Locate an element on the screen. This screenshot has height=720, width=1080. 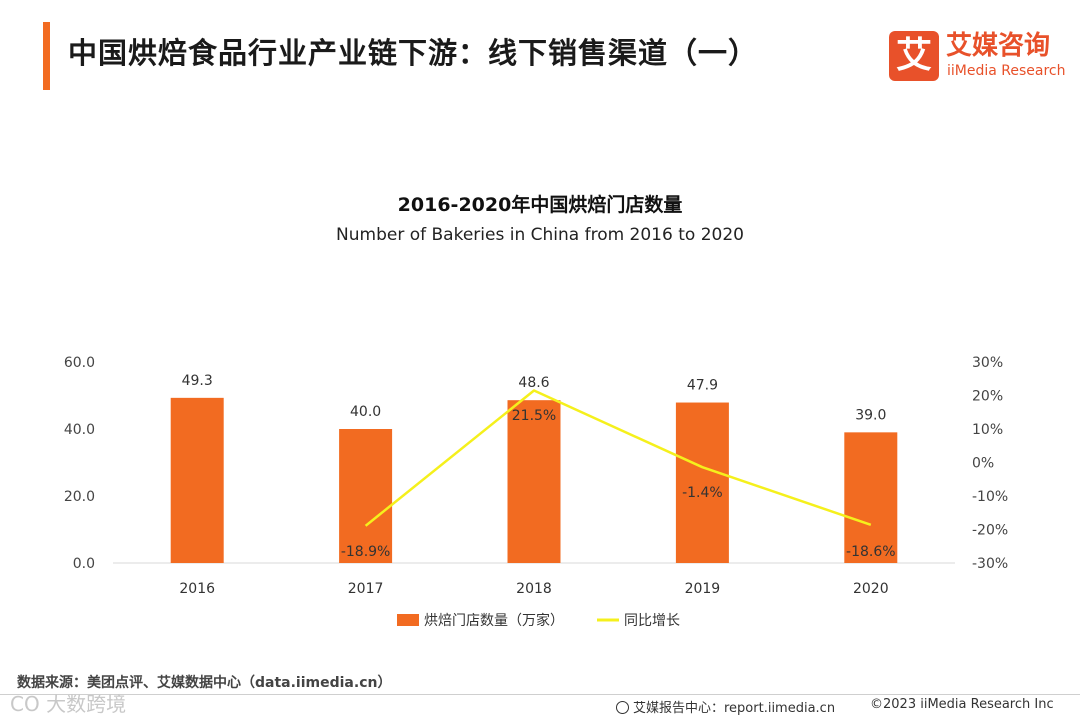
globe-icon is located at coordinates (622, 707).